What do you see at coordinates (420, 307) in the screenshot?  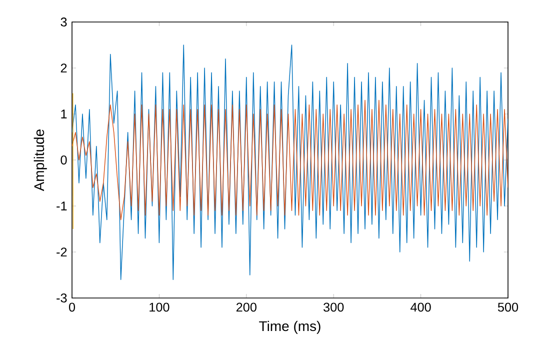 I see `x-tick-label: 400` at bounding box center [420, 307].